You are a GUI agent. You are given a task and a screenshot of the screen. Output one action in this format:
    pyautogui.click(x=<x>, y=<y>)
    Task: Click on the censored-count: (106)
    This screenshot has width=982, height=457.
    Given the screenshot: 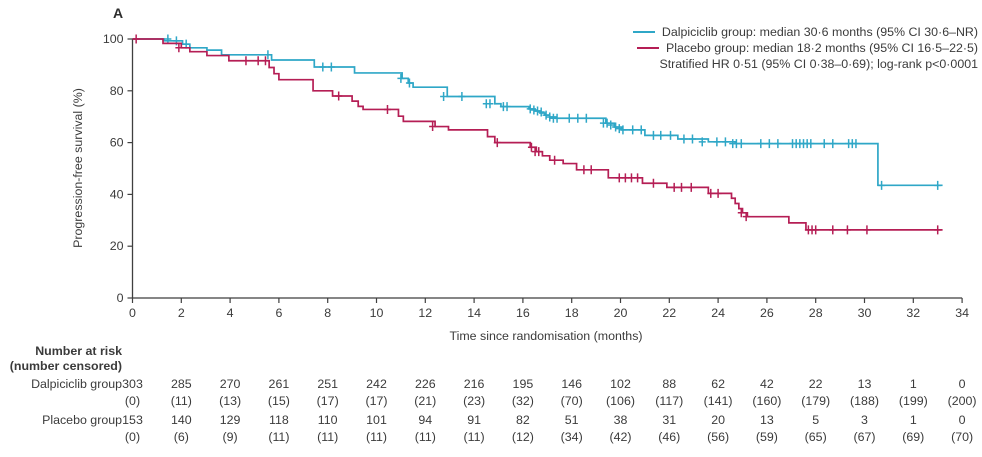 What is the action you would take?
    pyautogui.click(x=620, y=401)
    